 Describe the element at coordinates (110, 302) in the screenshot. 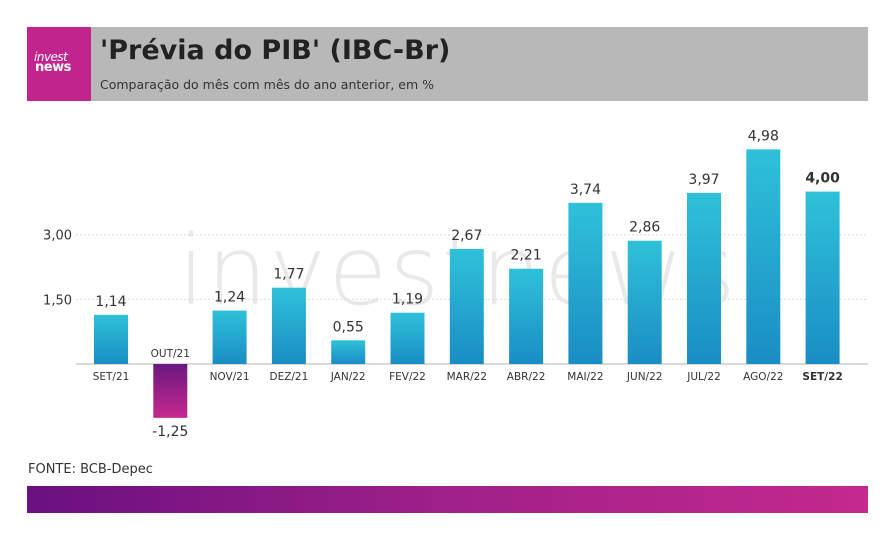

I see `data-label: 1,14` at that location.